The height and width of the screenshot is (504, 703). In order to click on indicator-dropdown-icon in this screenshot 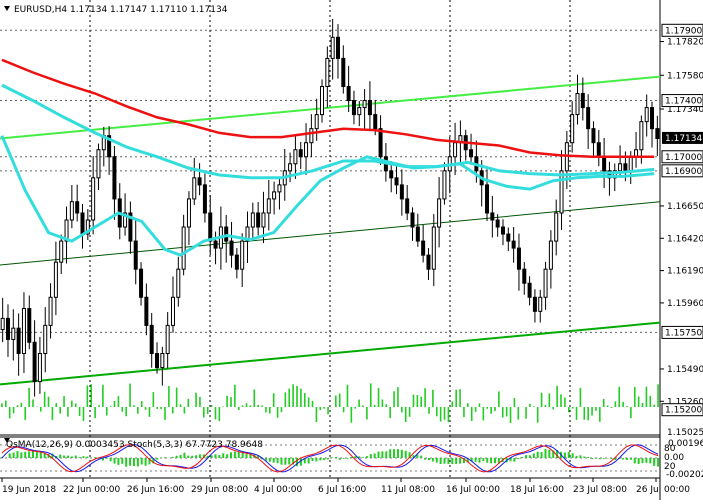, I will do `click(7, 440)`.